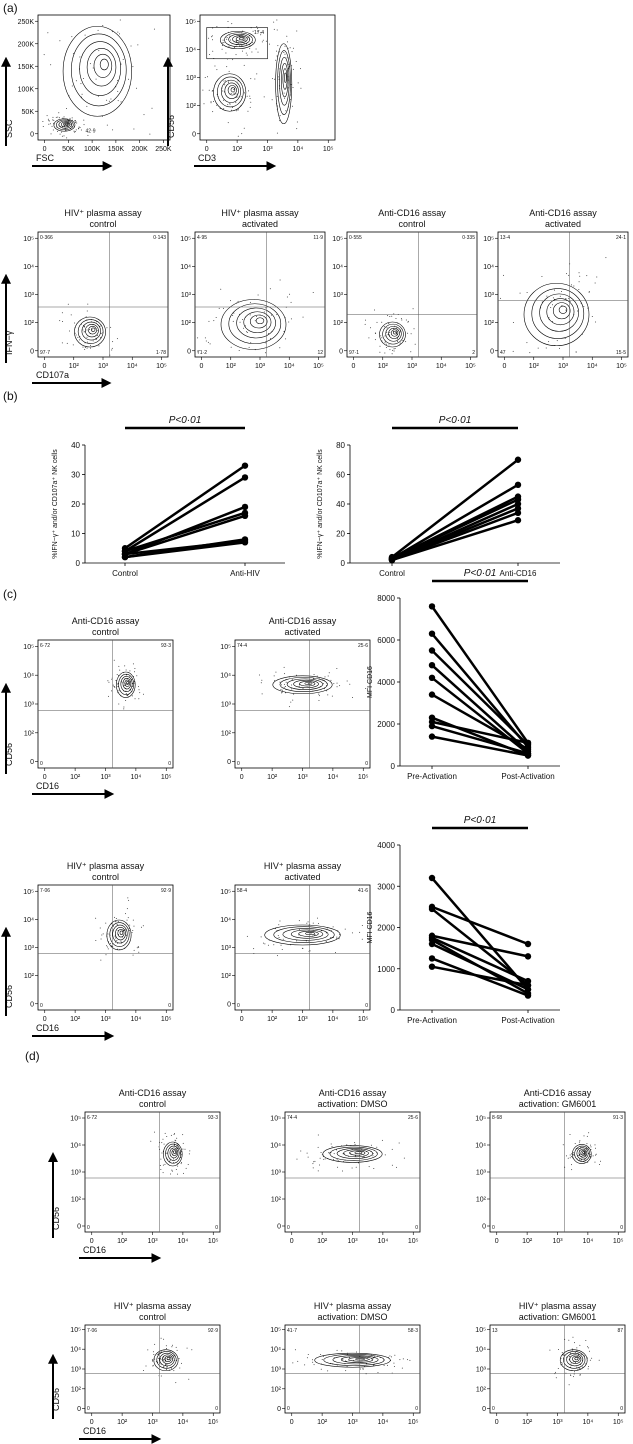  Describe the element at coordinates (558, 1104) in the screenshot. I see `plot-title: activation: GM6001` at that location.